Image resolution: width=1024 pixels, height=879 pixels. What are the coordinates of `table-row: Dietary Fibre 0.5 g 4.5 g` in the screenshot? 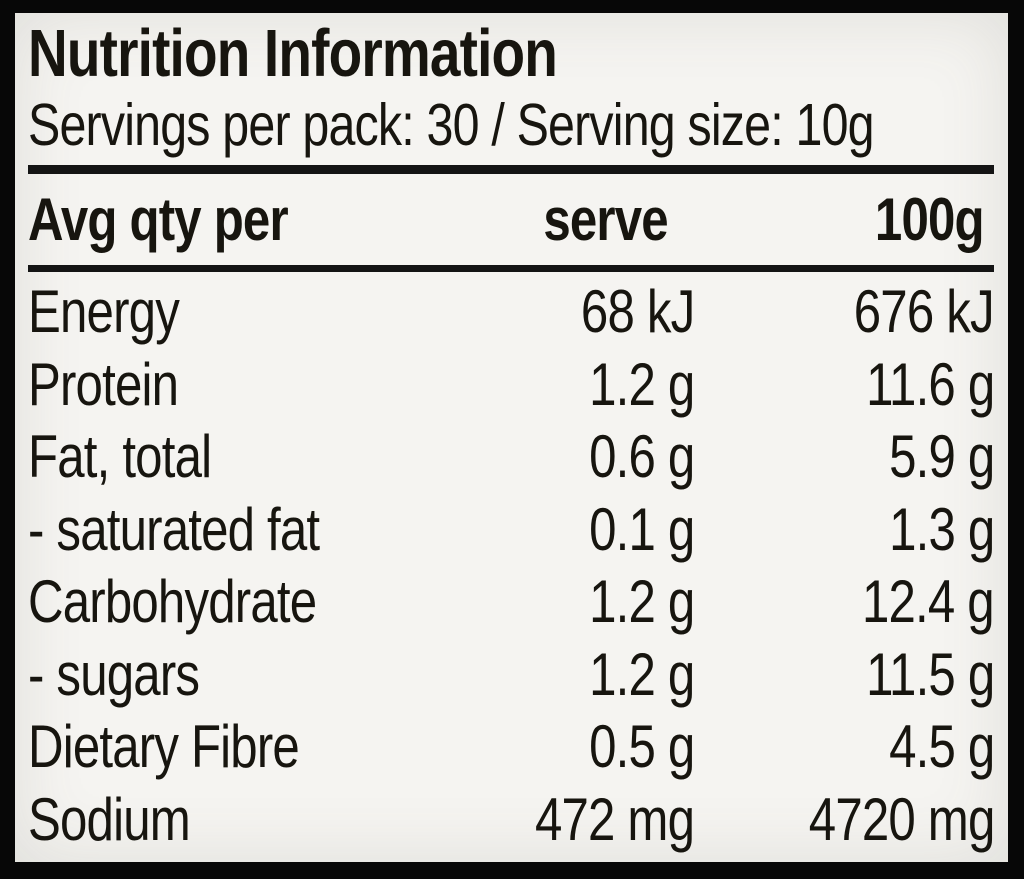 It's located at (511, 747).